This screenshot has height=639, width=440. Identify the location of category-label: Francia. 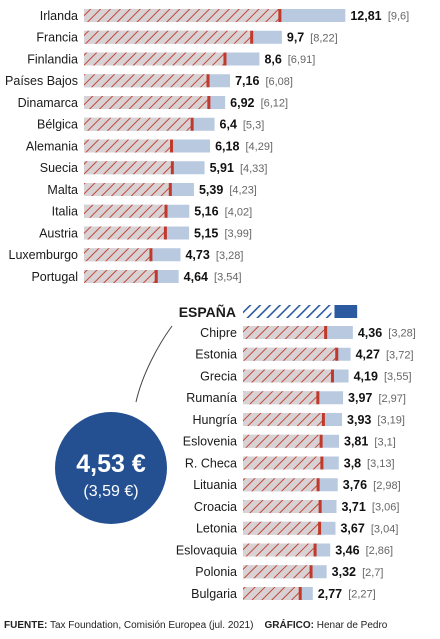
(57, 38).